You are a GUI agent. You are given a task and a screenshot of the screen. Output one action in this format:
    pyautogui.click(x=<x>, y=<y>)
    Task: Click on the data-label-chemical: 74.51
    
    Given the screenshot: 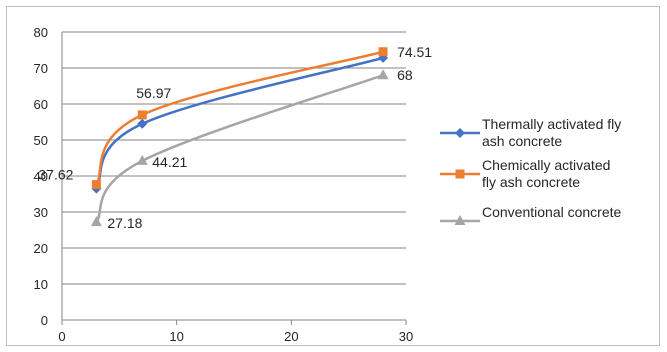 What is the action you would take?
    pyautogui.click(x=414, y=52)
    